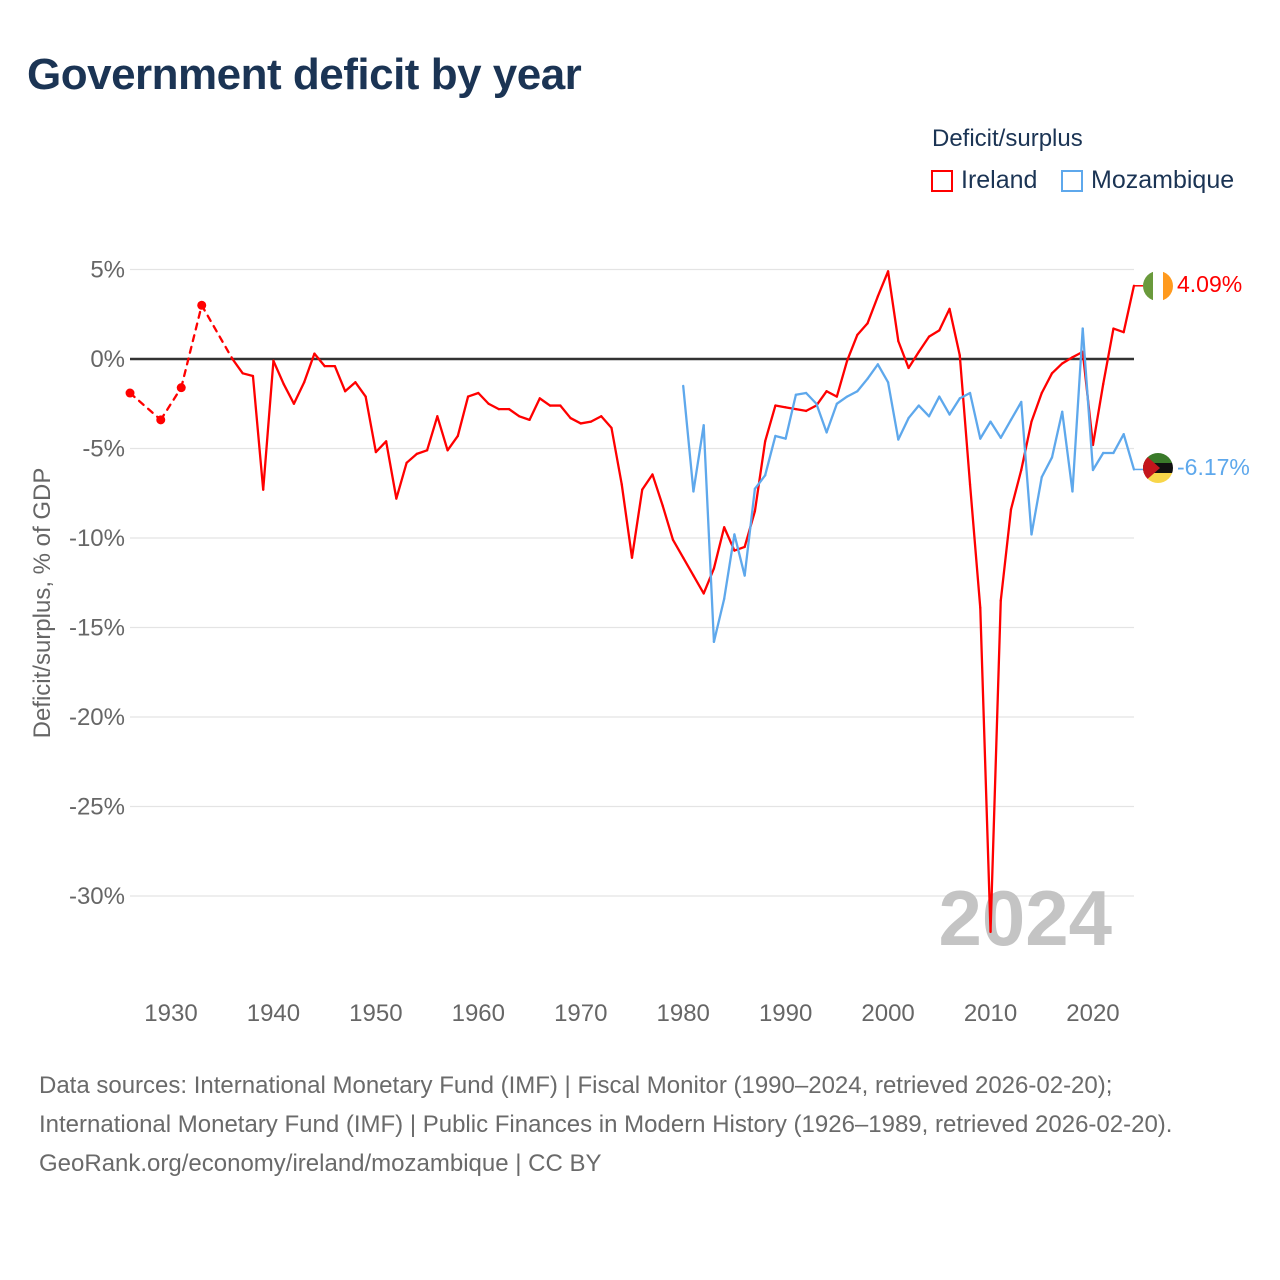 This screenshot has width=1280, height=1280. I want to click on y-tick-label: 0%, so click(107, 359).